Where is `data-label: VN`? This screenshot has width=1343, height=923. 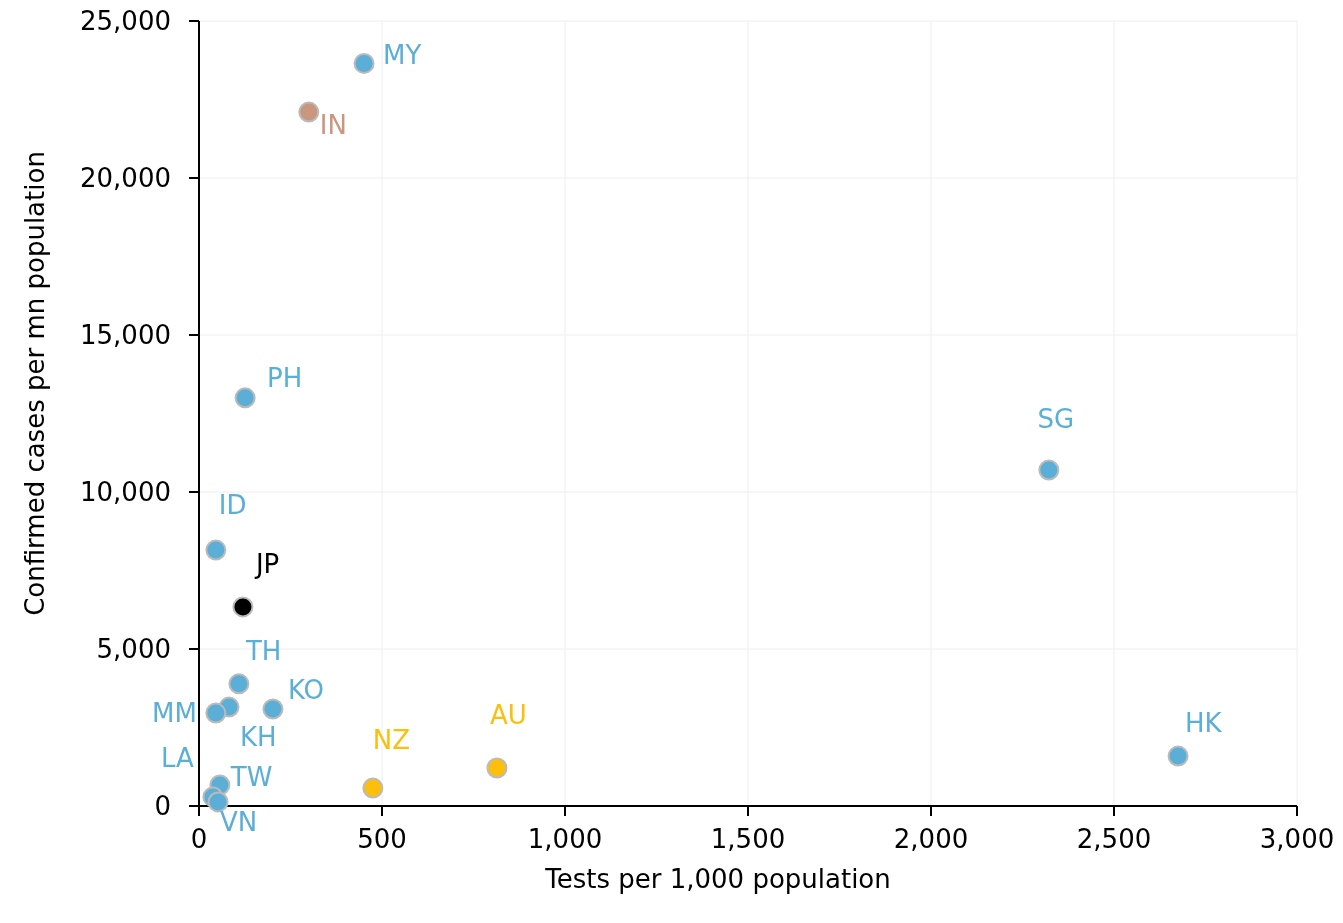 data-label: VN is located at coordinates (239, 822).